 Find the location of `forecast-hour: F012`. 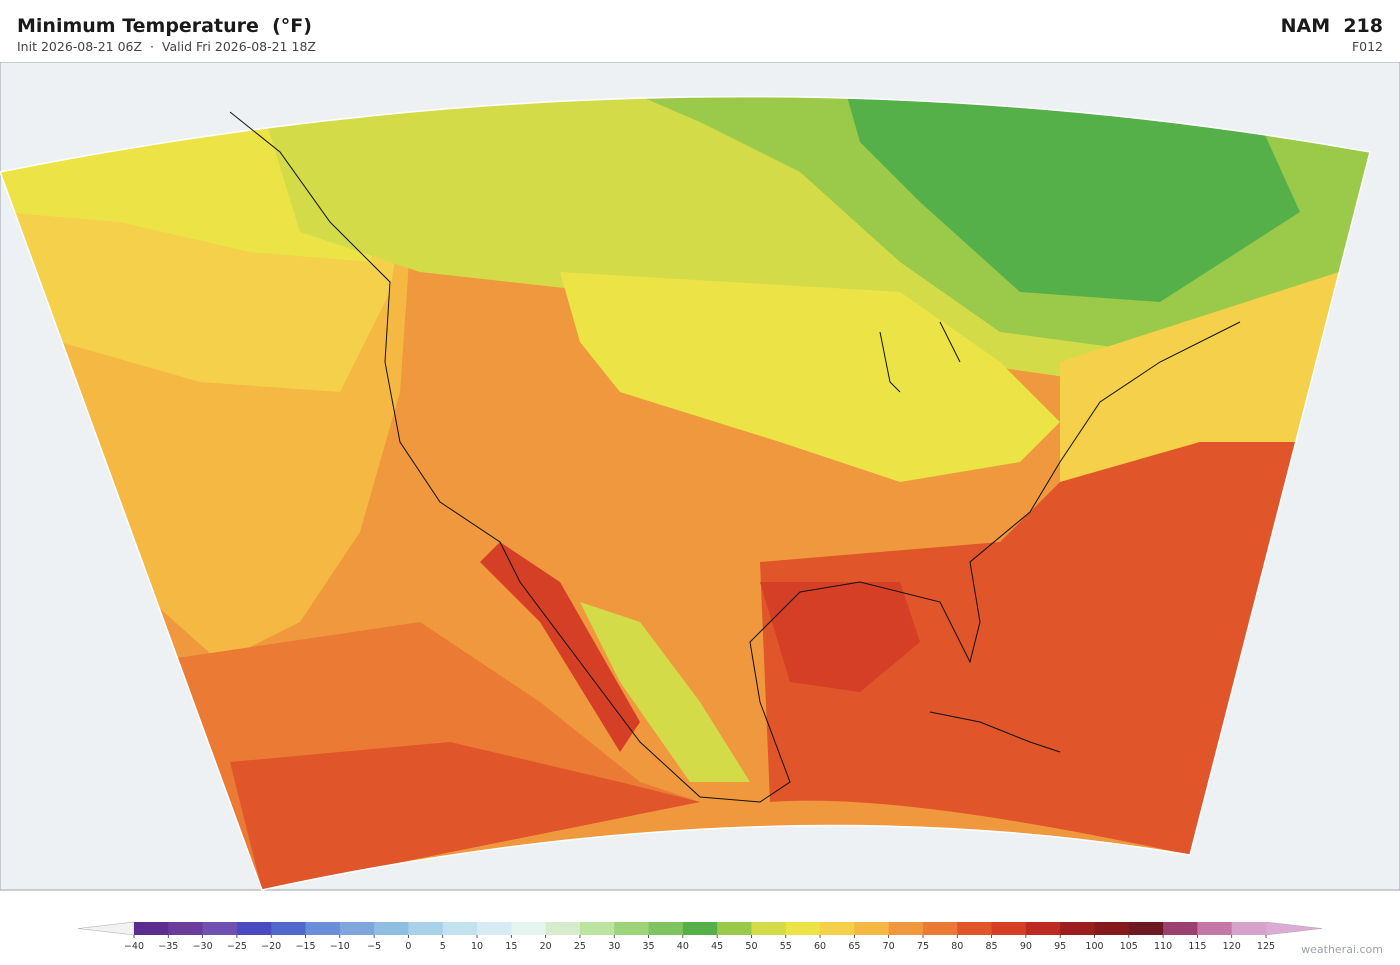

forecast-hour: F012 is located at coordinates (1367, 46).